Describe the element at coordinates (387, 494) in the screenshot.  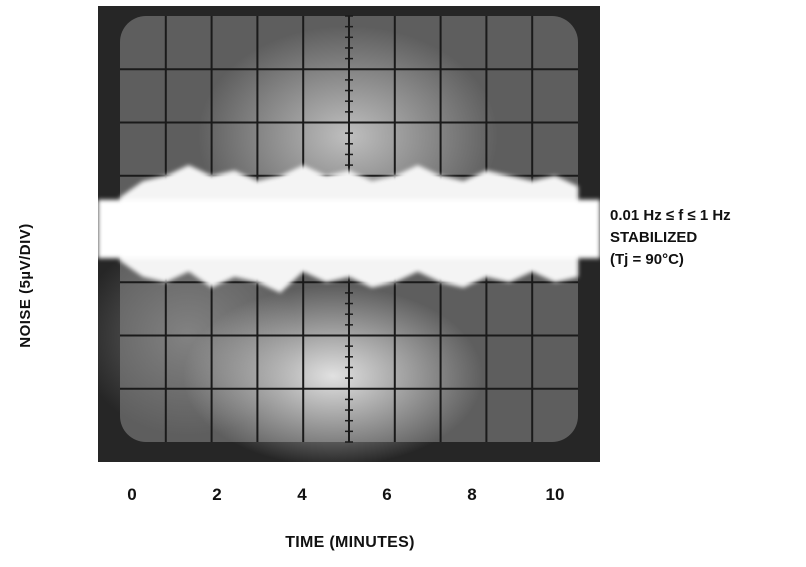
I see `x-tick-label: 6` at that location.